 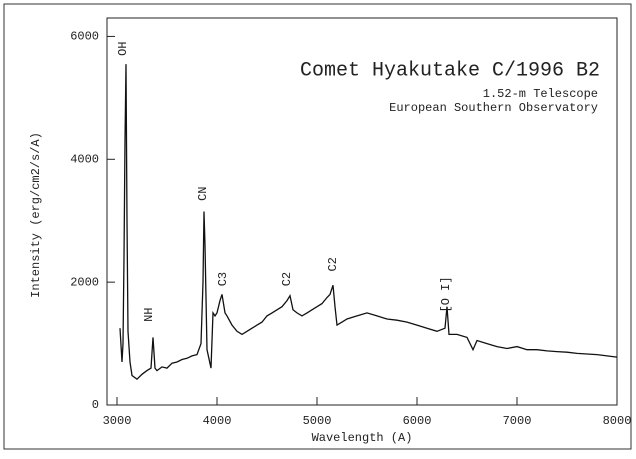 I want to click on x-tick-label: 7000, so click(x=517, y=421).